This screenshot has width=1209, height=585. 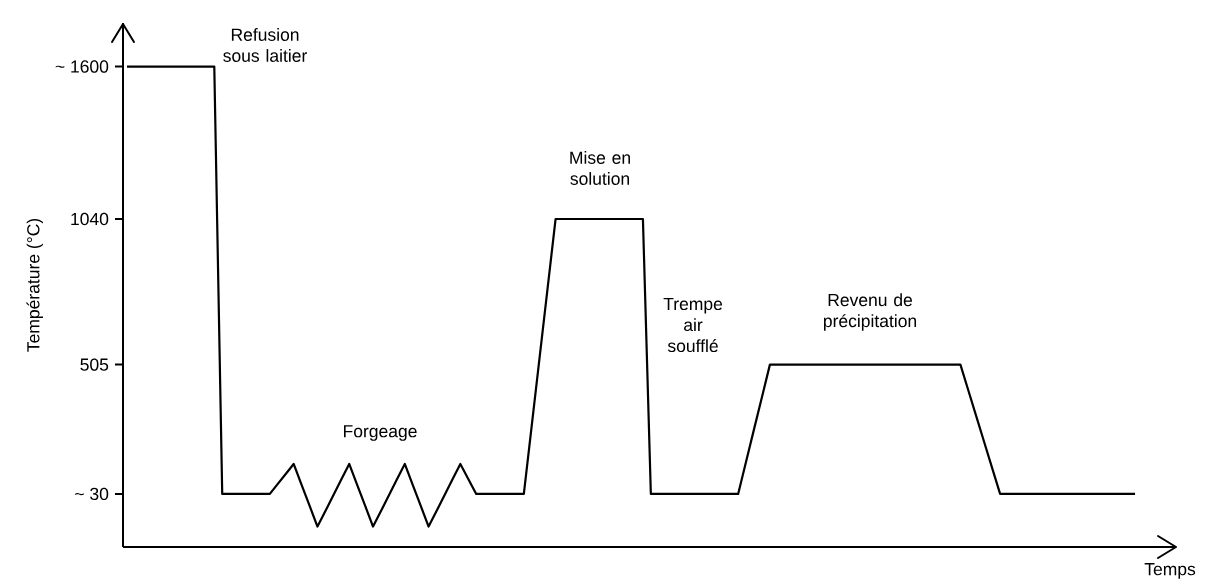 I want to click on annotation: Revenu de précipitation, so click(x=870, y=312).